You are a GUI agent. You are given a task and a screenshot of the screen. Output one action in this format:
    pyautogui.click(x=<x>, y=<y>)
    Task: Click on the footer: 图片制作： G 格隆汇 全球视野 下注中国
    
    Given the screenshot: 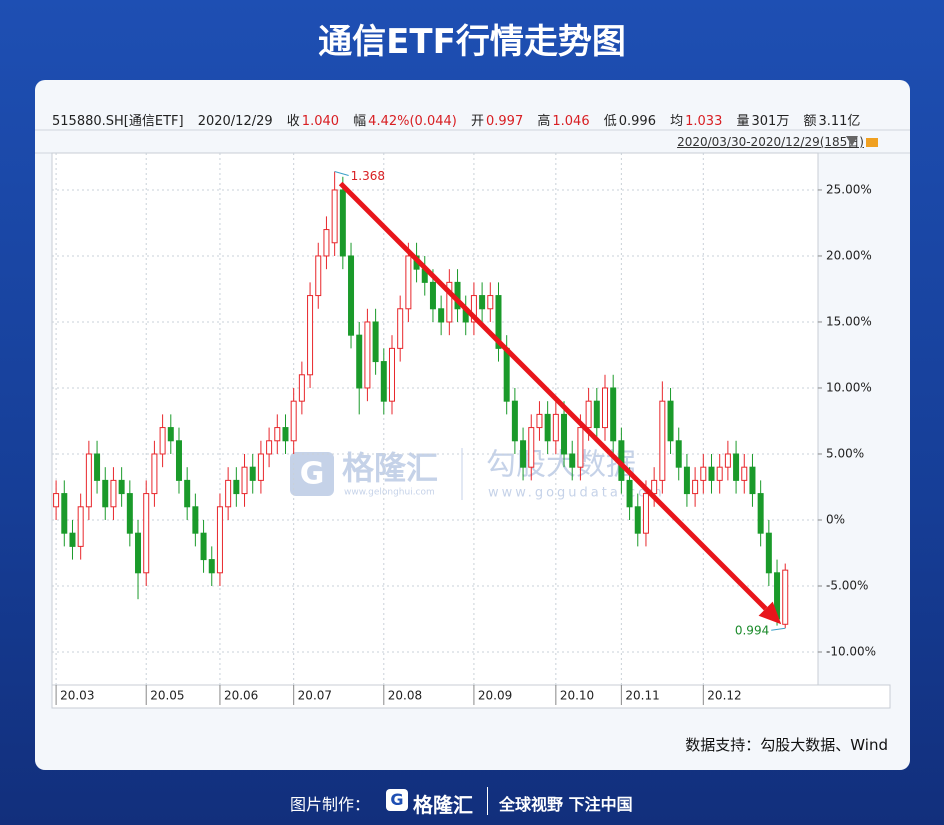 What is the action you would take?
    pyautogui.click(x=472, y=802)
    